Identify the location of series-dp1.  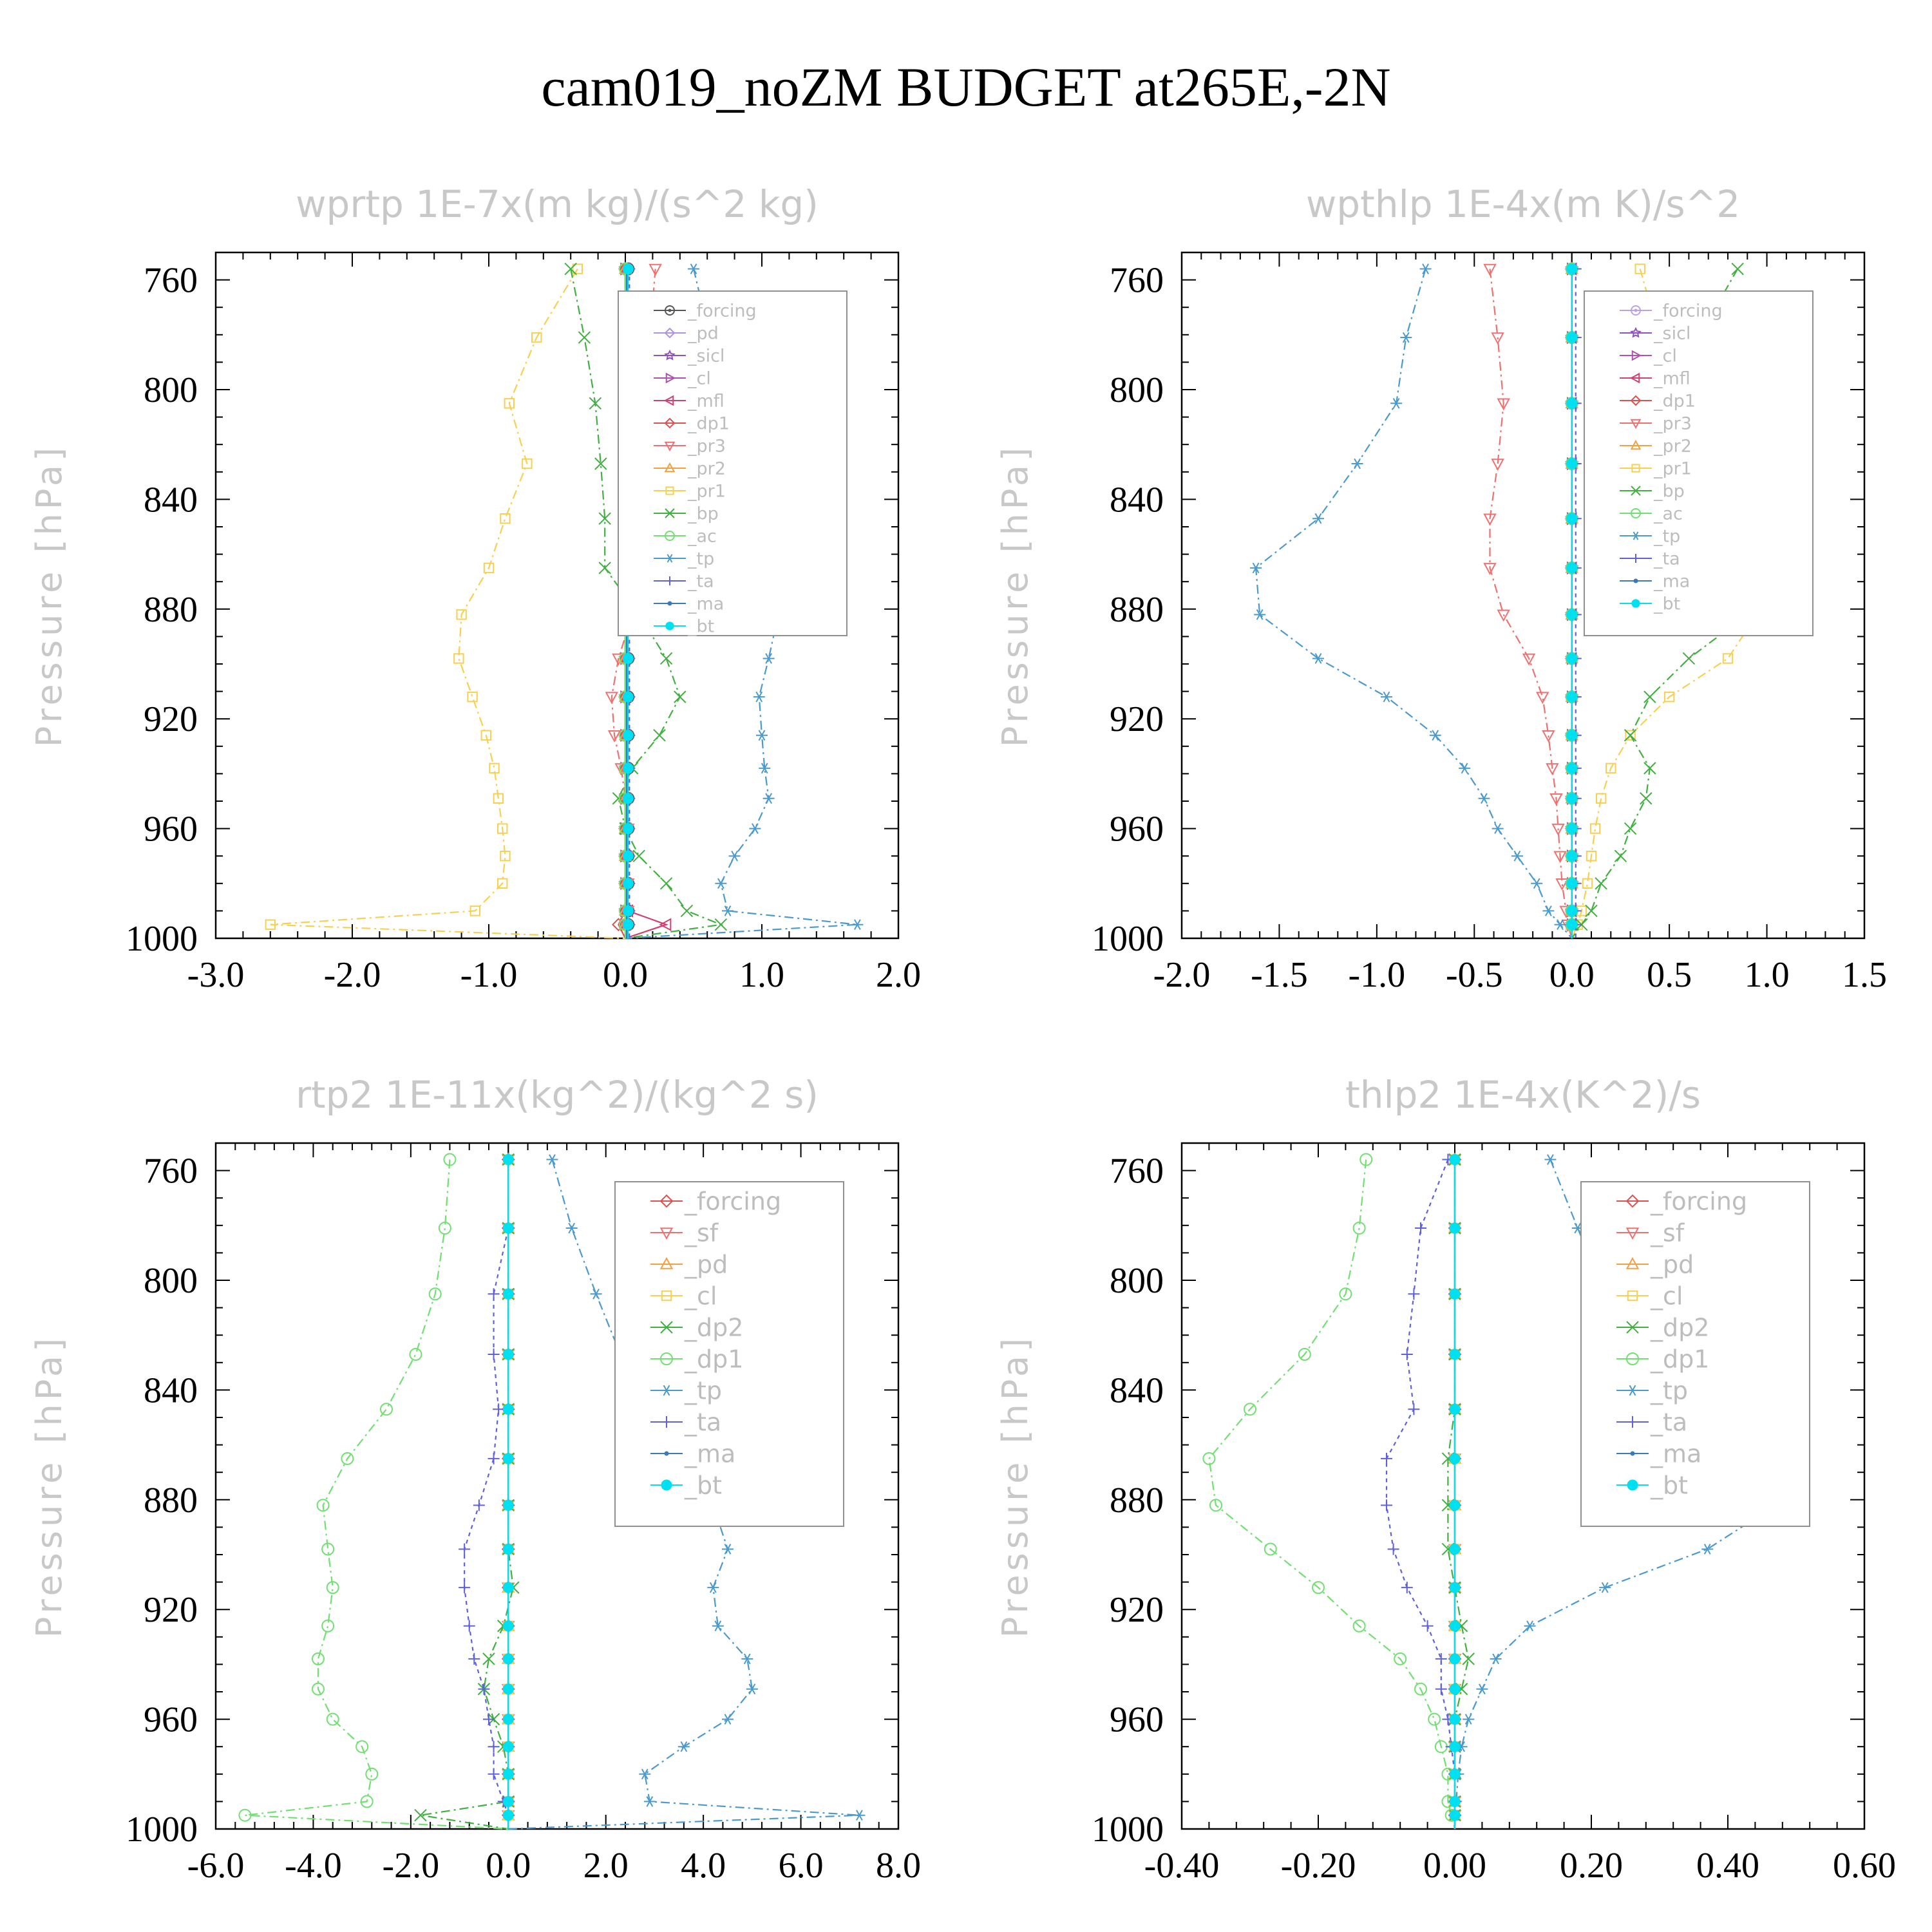
(1330, 1492).